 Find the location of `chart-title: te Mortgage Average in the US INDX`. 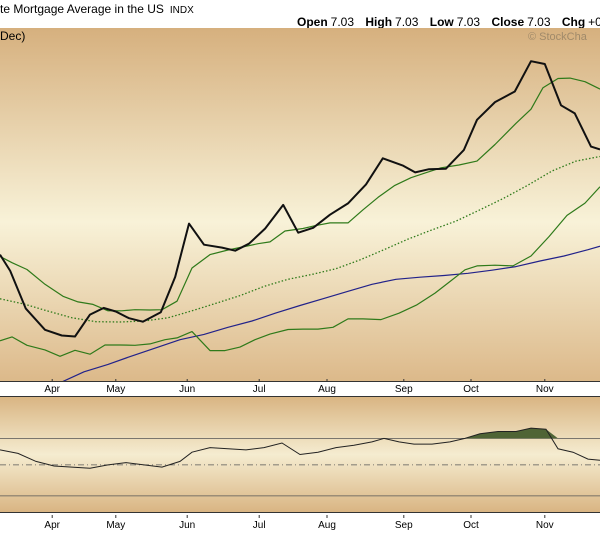

chart-title: te Mortgage Average in the US INDX is located at coordinates (97, 9).